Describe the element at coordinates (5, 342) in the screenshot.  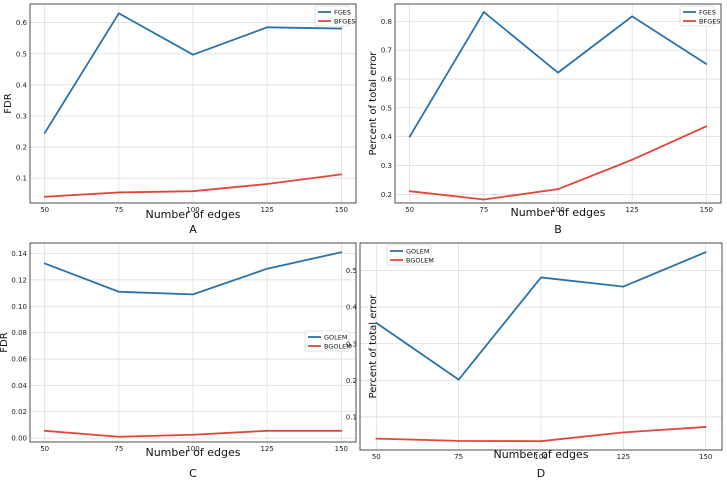
I see `y-axis-label: FDR` at that location.